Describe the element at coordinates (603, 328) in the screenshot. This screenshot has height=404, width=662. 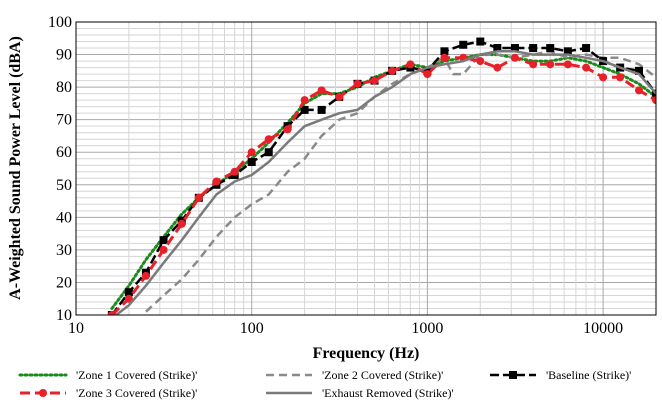
I see `x-tick-label: 10000` at that location.